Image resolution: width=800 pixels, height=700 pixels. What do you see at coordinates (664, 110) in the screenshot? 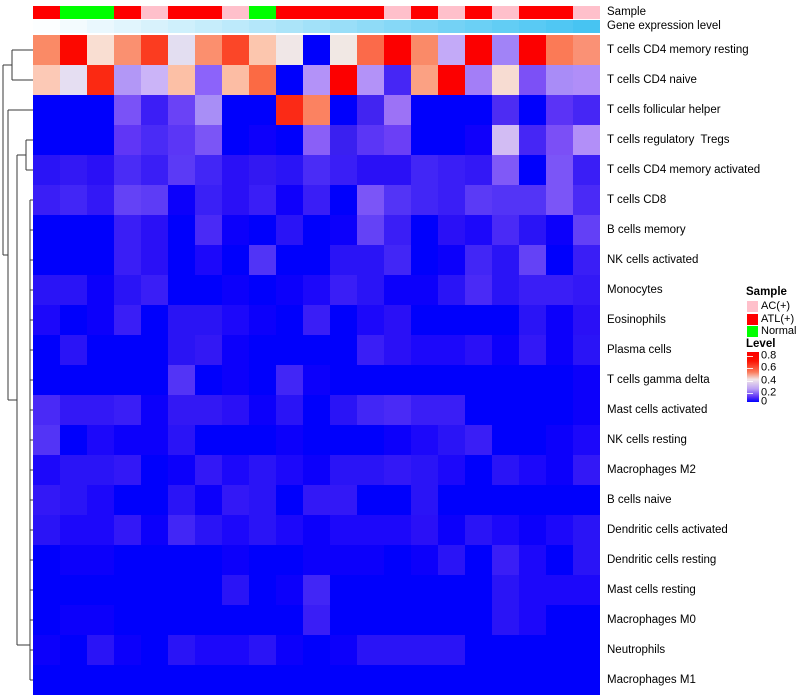
I see `row-label: T cells follicular helper` at bounding box center [664, 110].